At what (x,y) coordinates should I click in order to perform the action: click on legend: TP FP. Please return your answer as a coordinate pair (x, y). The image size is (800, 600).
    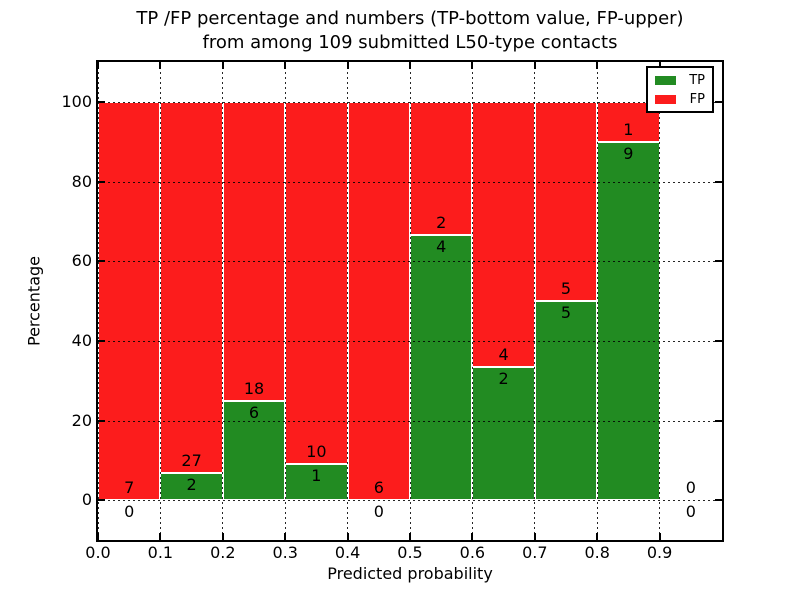
    Looking at the image, I should click on (680, 89).